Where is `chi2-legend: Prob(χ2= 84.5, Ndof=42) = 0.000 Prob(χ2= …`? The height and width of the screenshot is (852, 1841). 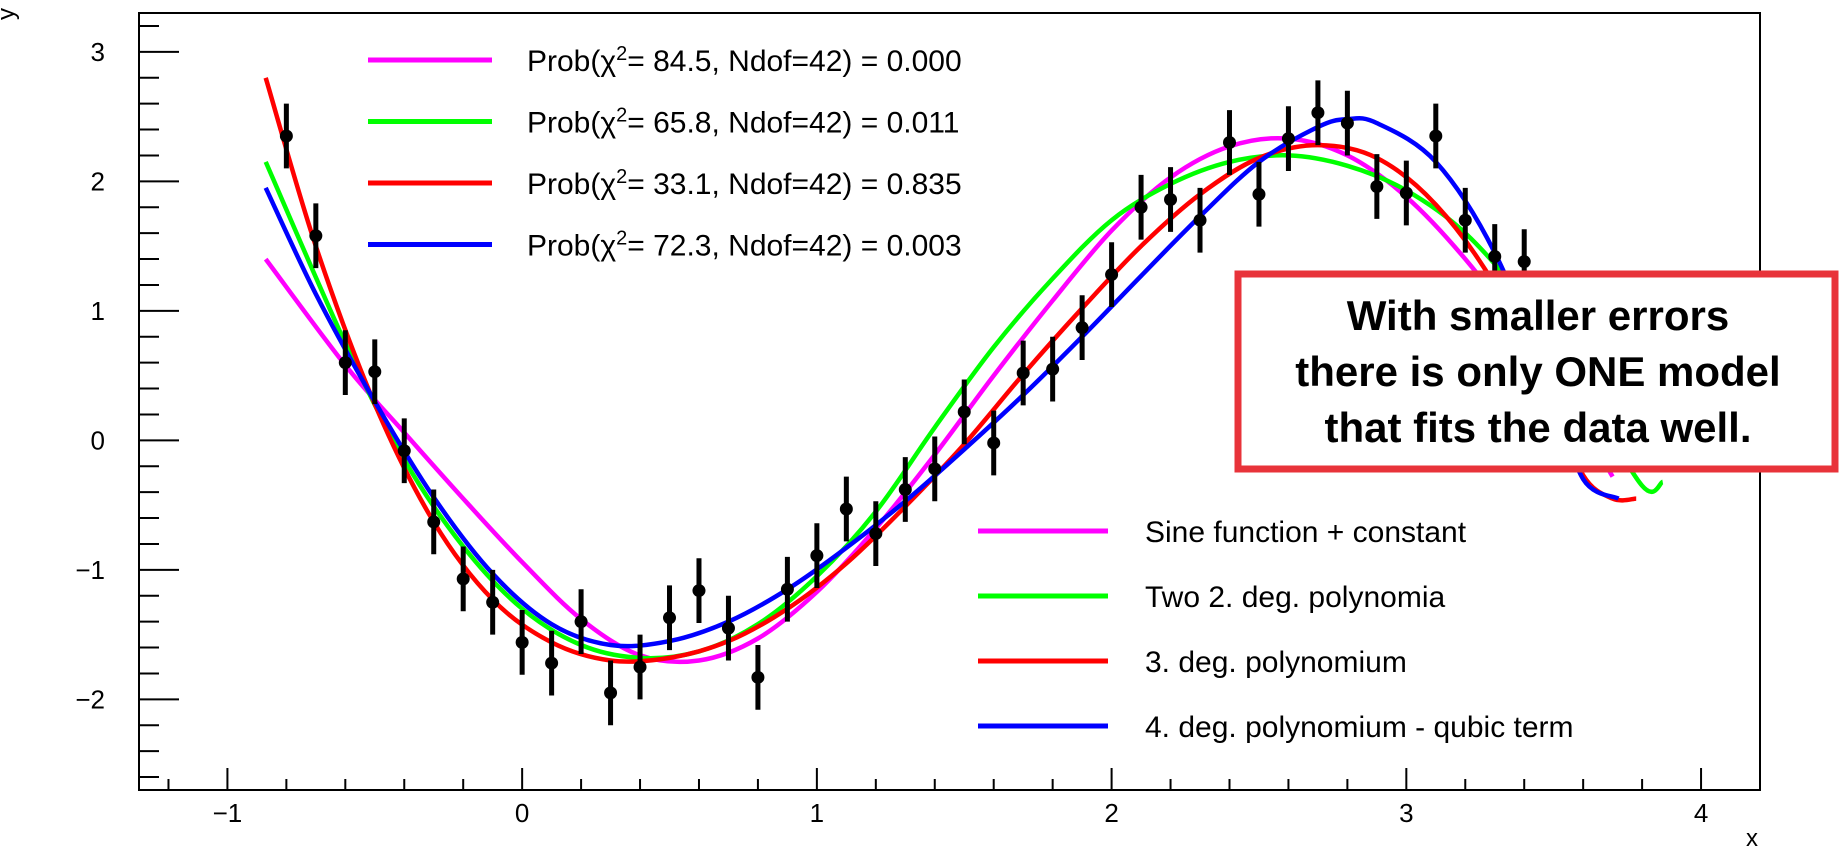 chi2-legend: Prob(χ2= 84.5, Ndof=42) = 0.000 Prob(χ2= … is located at coordinates (665, 153).